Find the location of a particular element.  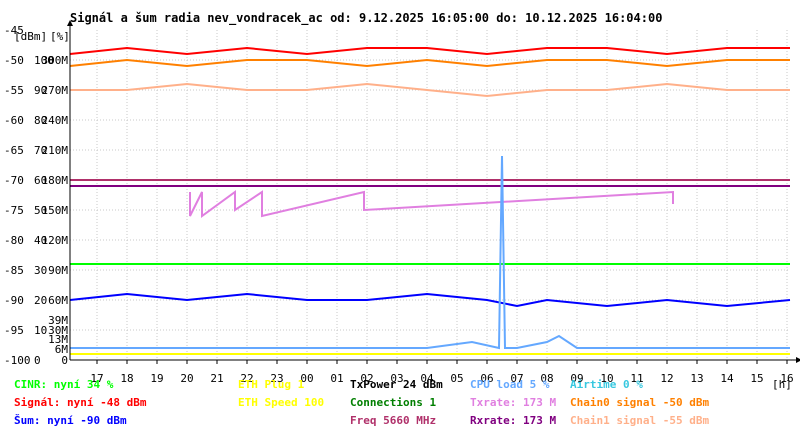

y-axis-header-dbm: [dBm] is located at coordinates (30, 36).